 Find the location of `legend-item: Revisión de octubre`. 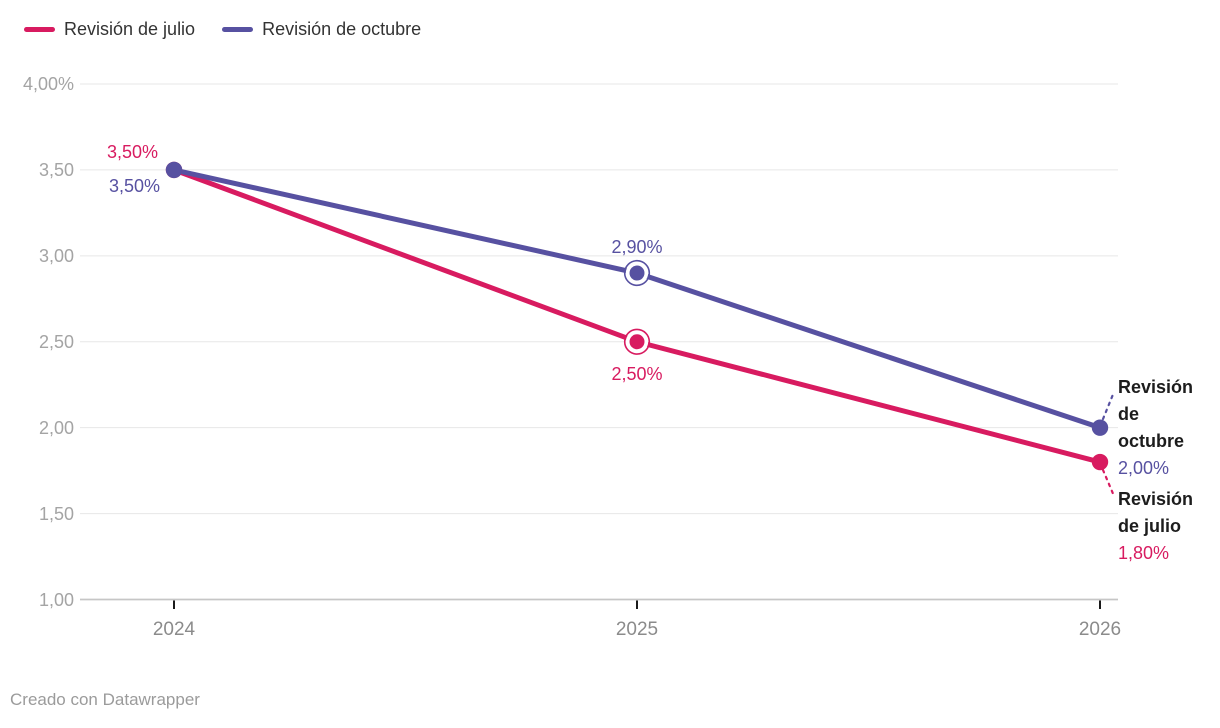

legend-item: Revisión de octubre is located at coordinates (321, 29).